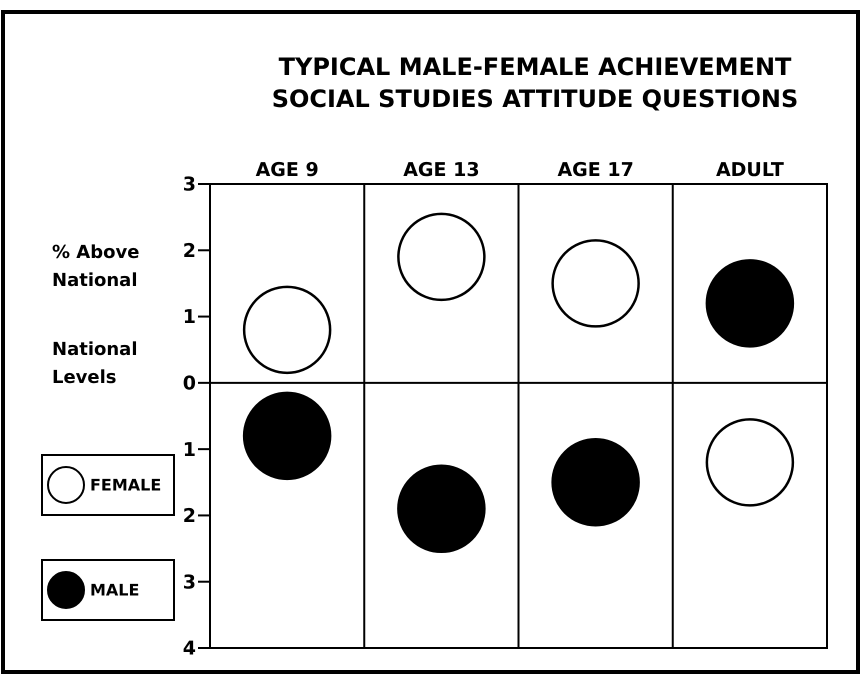  Describe the element at coordinates (750, 170) in the screenshot. I see `x-tick-label: ADULT` at that location.